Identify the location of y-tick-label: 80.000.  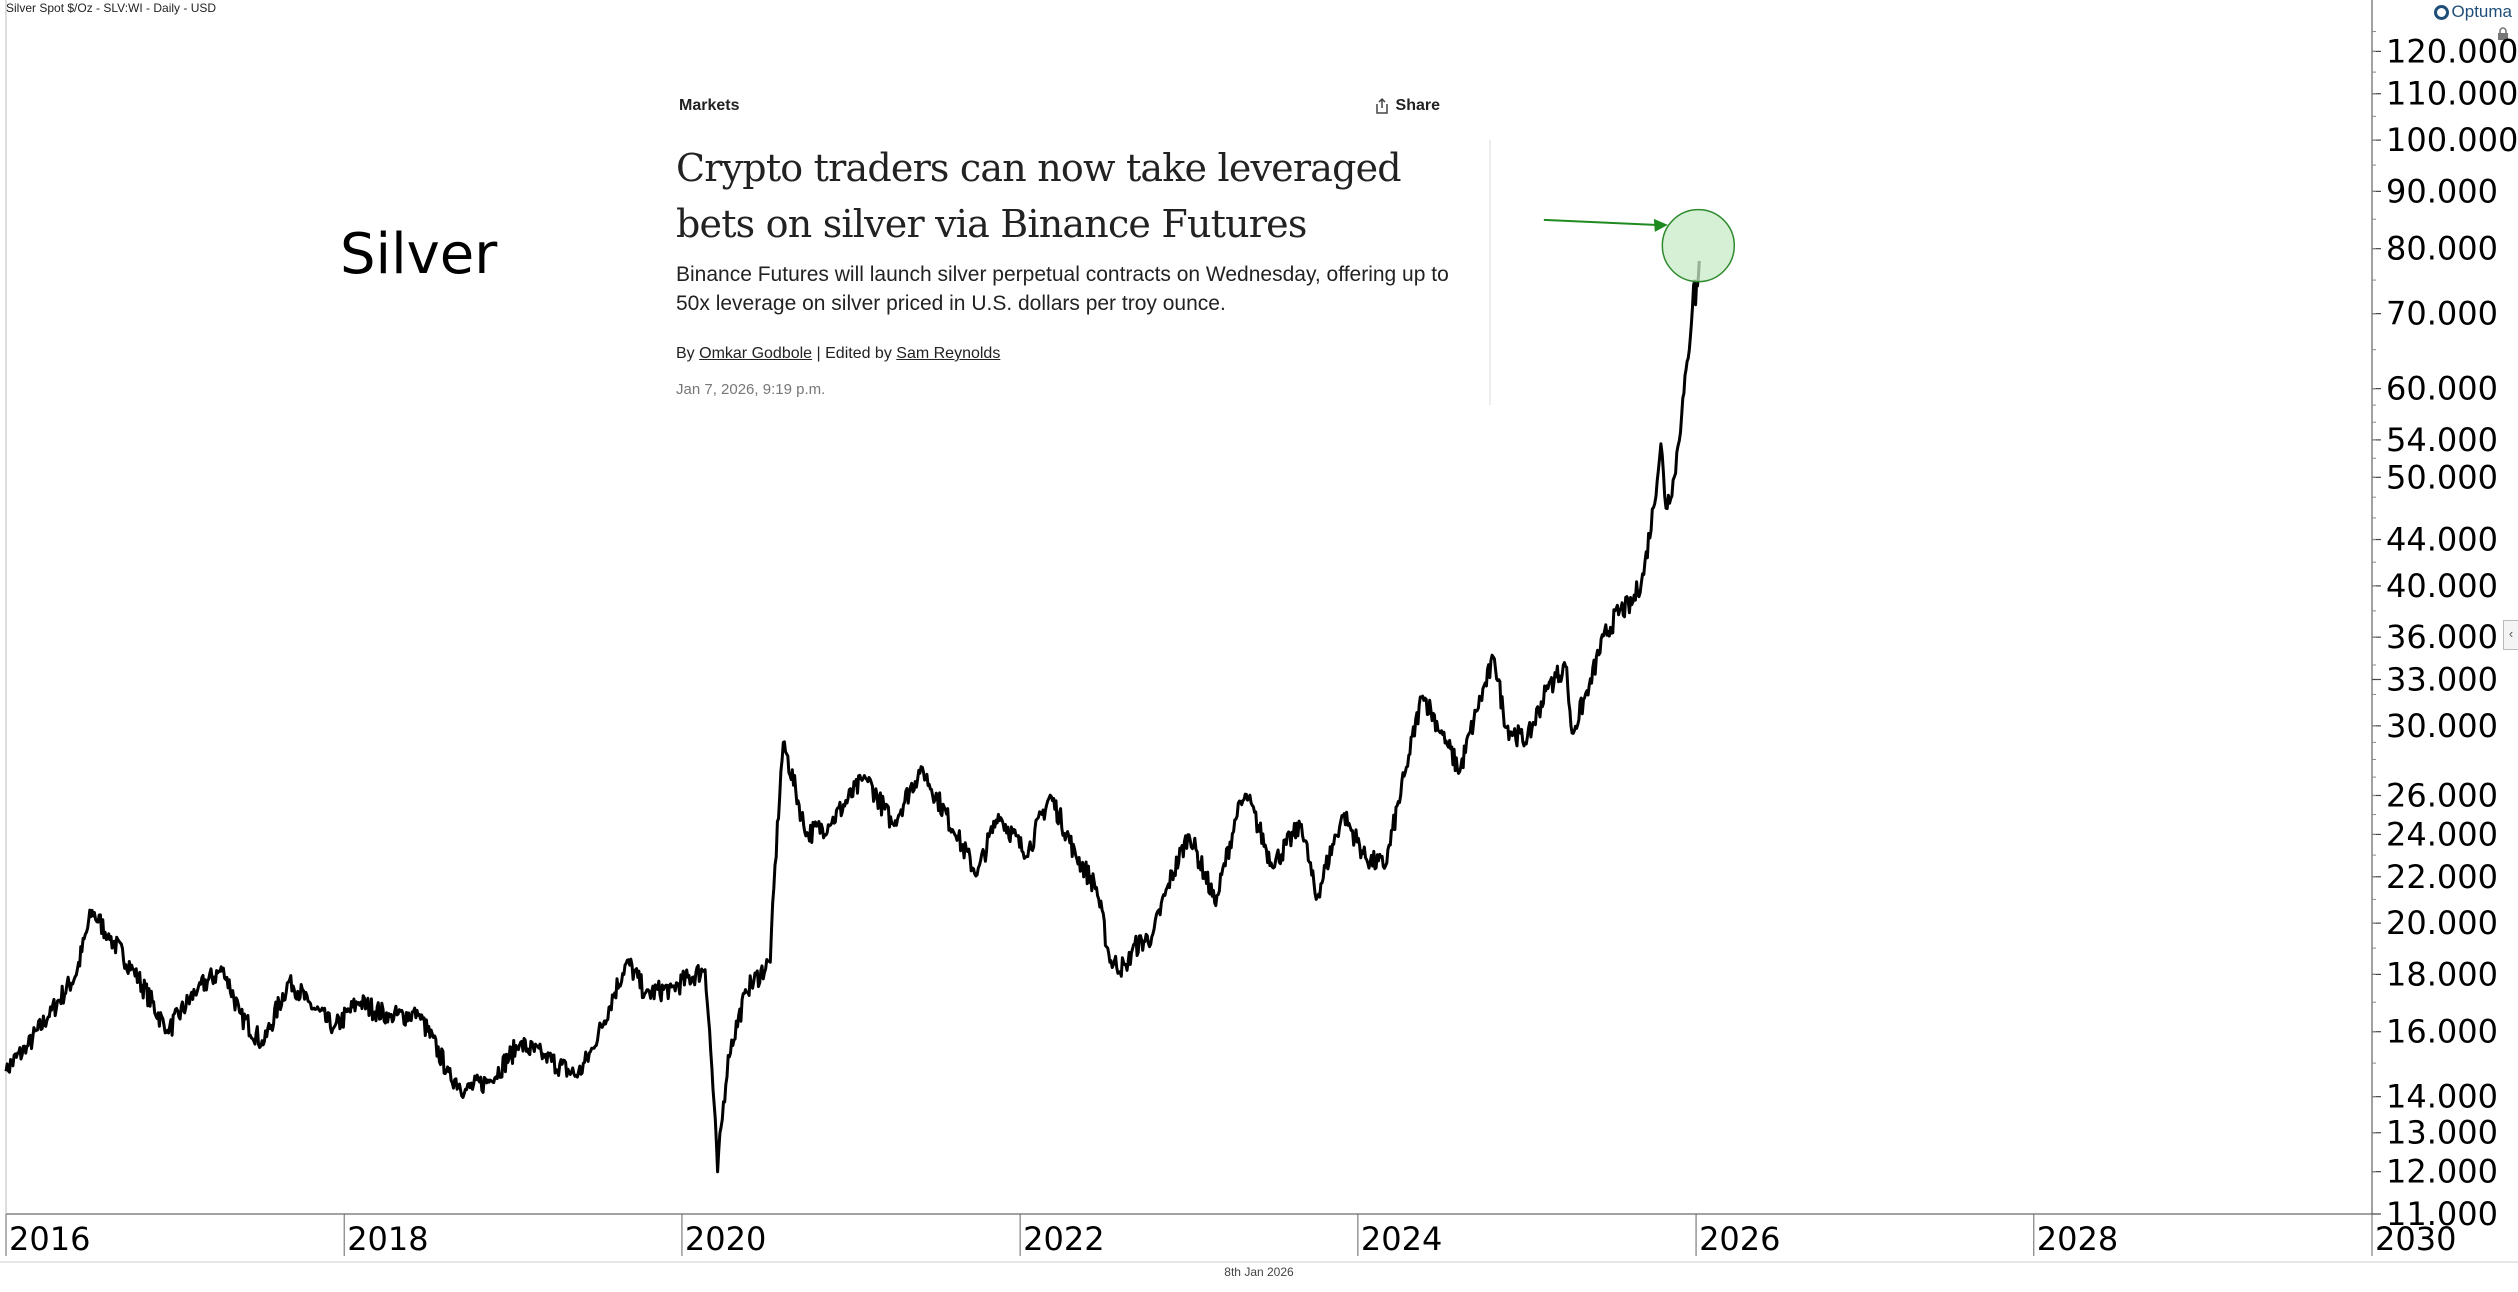
(2442, 249).